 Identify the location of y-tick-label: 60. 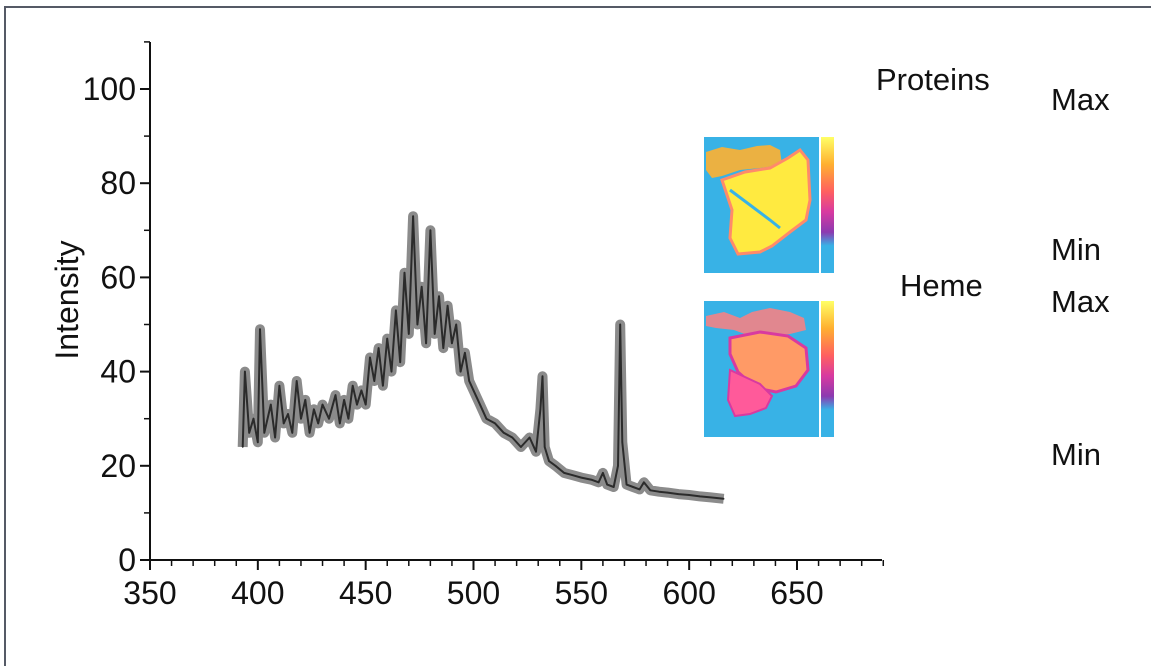
(118, 277).